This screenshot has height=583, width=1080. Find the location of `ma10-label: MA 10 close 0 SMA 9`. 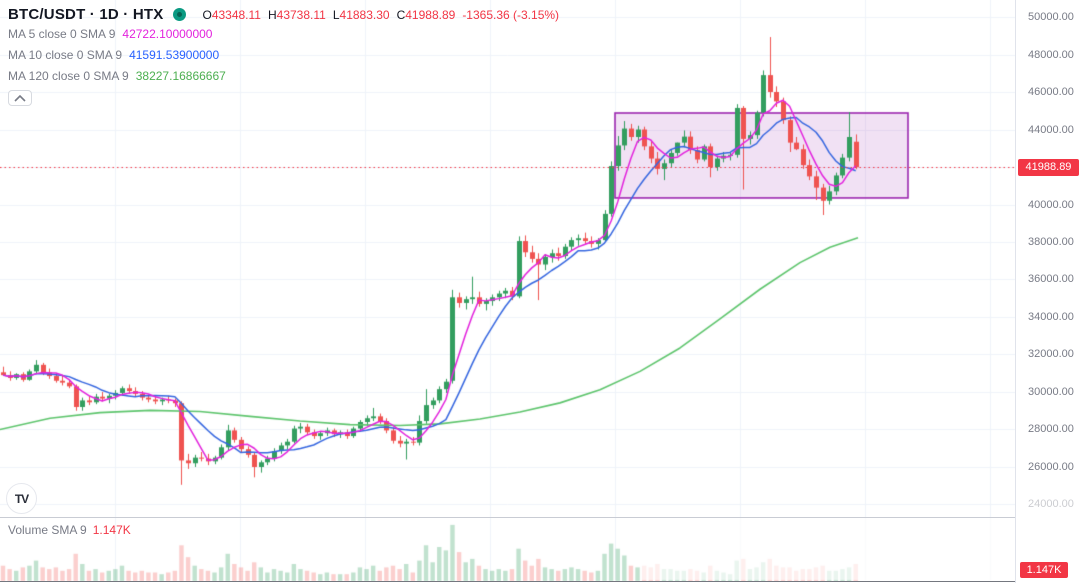

ma10-label: MA 10 close 0 SMA 9 is located at coordinates (65, 55).